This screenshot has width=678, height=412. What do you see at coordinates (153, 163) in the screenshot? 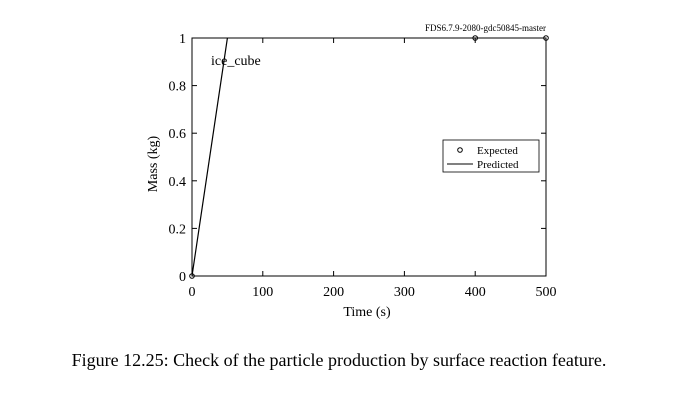
I see `y-axis-label: Mass (kg)` at bounding box center [153, 163].